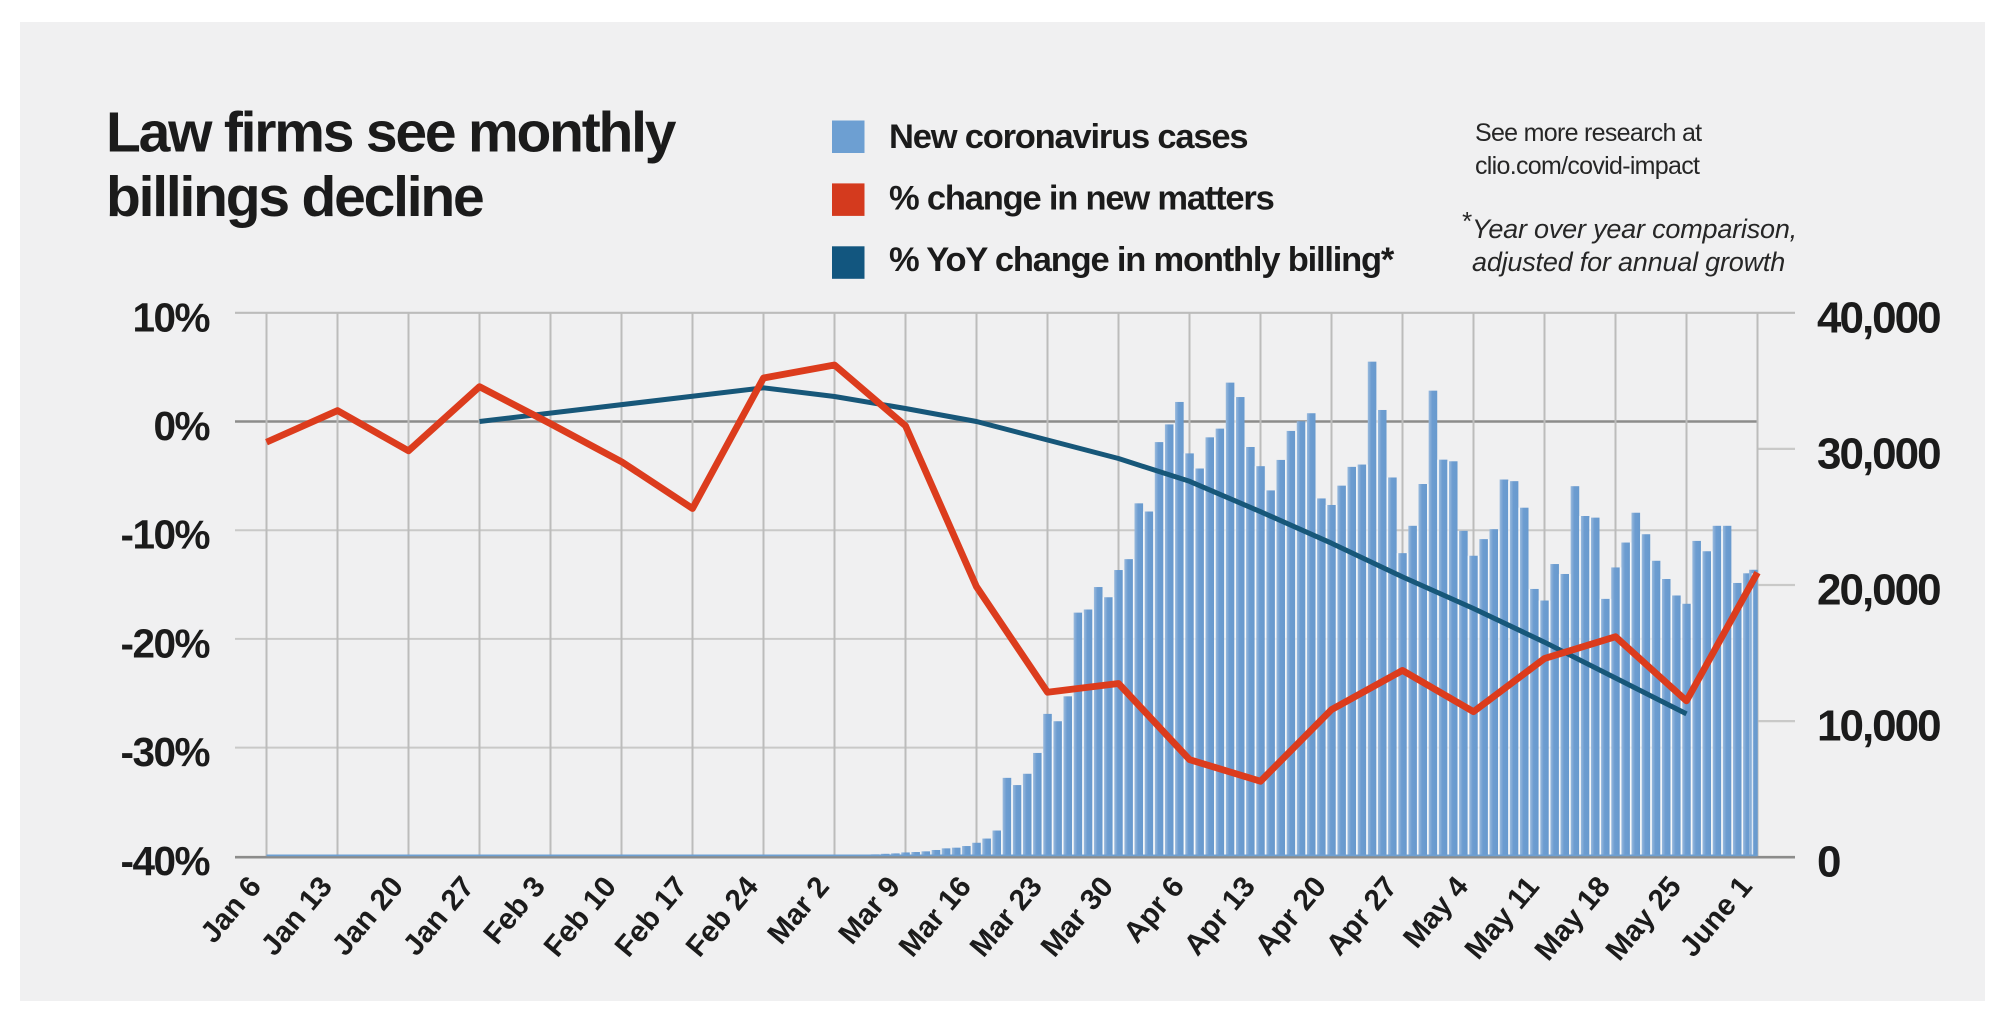 The height and width of the screenshot is (1028, 2000). I want to click on svg-text: clio.com/covid-impact, so click(1587, 166).